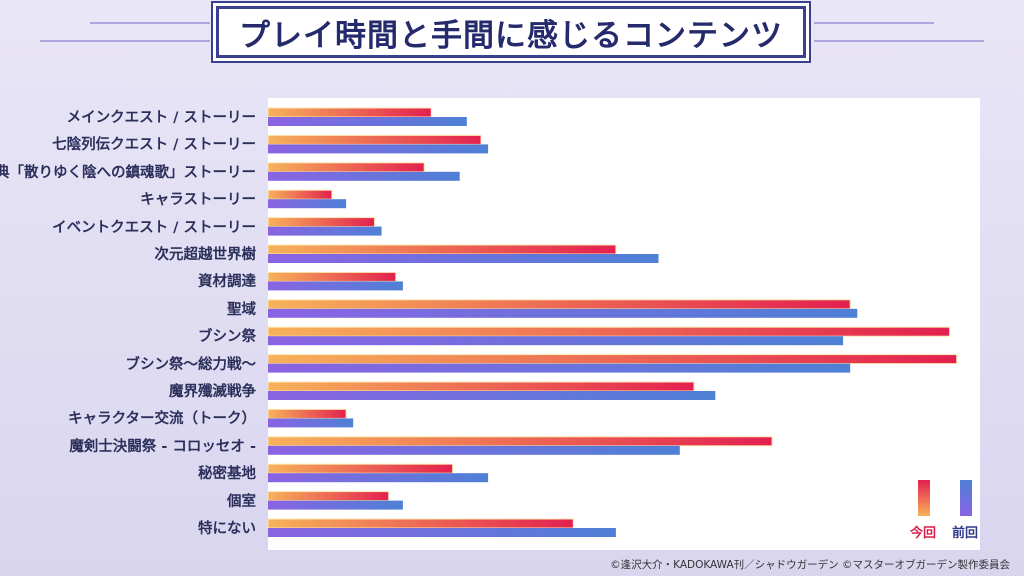  What do you see at coordinates (205, 255) in the screenshot?
I see `category-label: 次元超越世界樹` at bounding box center [205, 255].